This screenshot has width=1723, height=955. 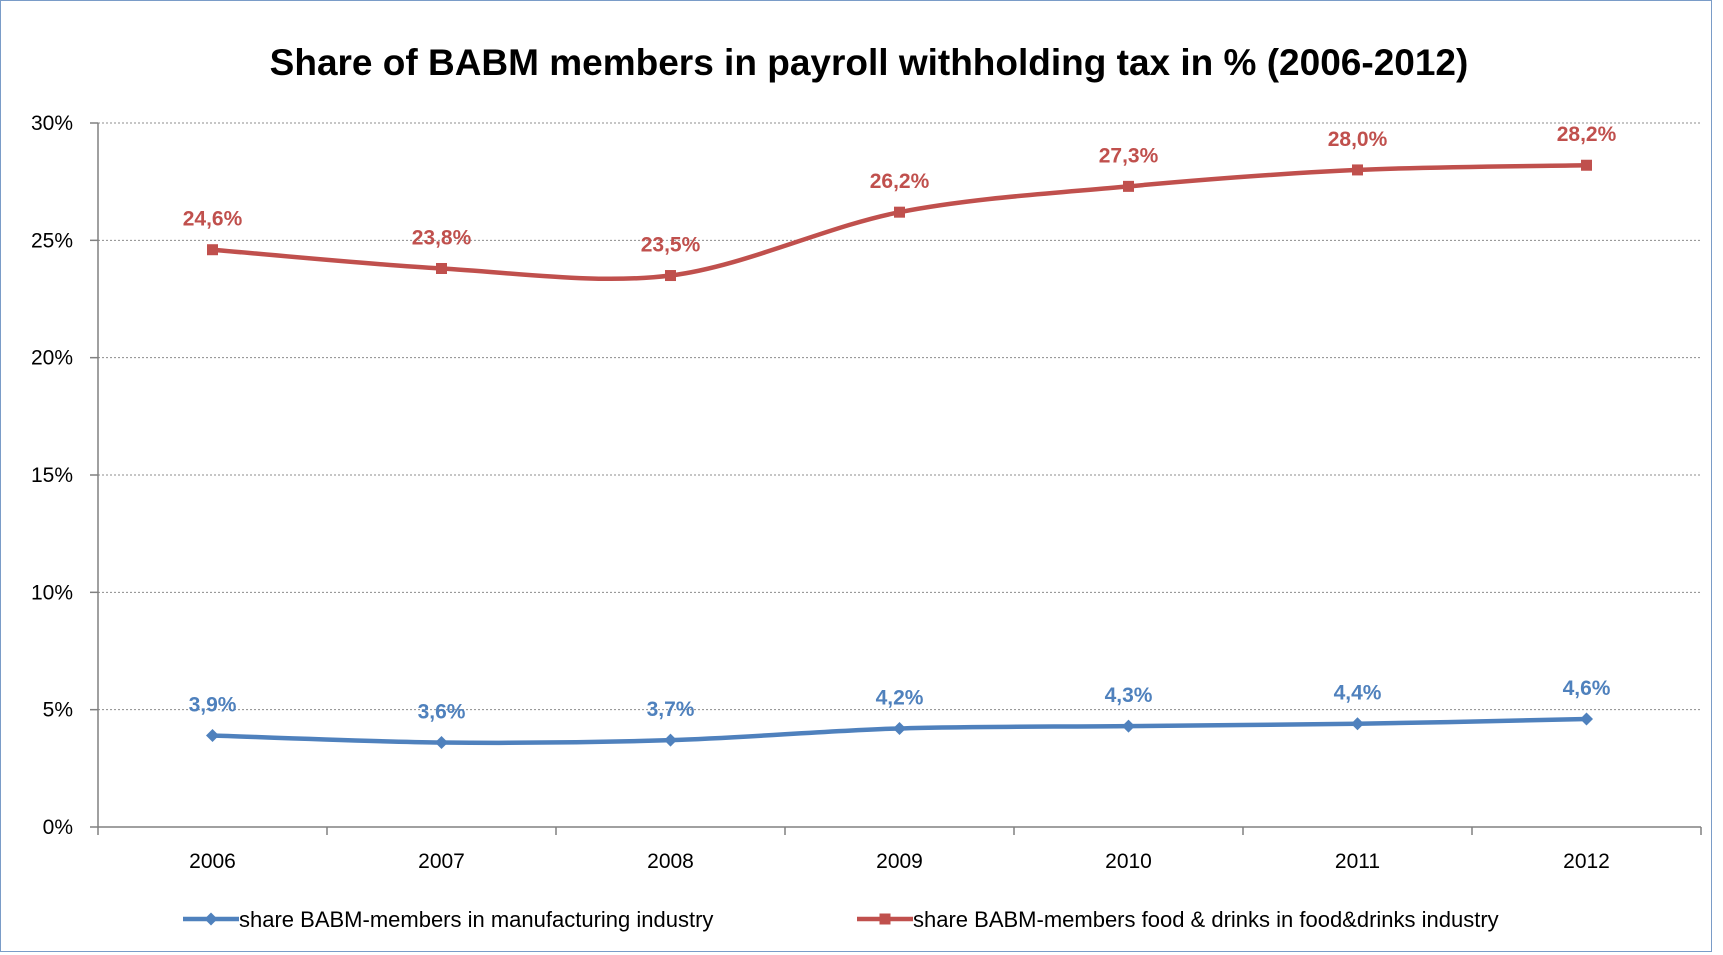 I want to click on x-tick-label: 2008, so click(x=670, y=861).